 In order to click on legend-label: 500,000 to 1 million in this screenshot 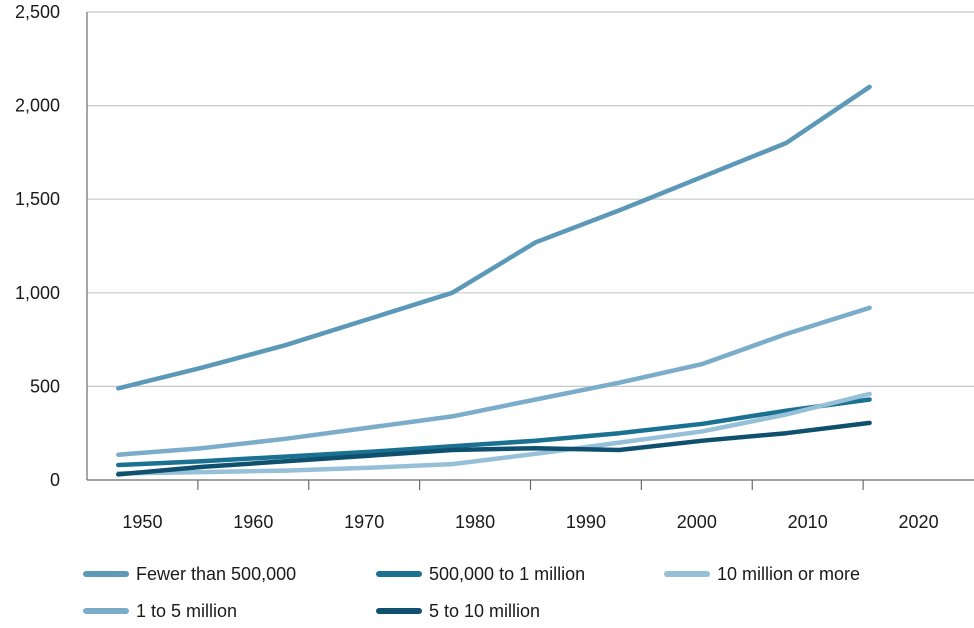, I will do `click(507, 574)`.